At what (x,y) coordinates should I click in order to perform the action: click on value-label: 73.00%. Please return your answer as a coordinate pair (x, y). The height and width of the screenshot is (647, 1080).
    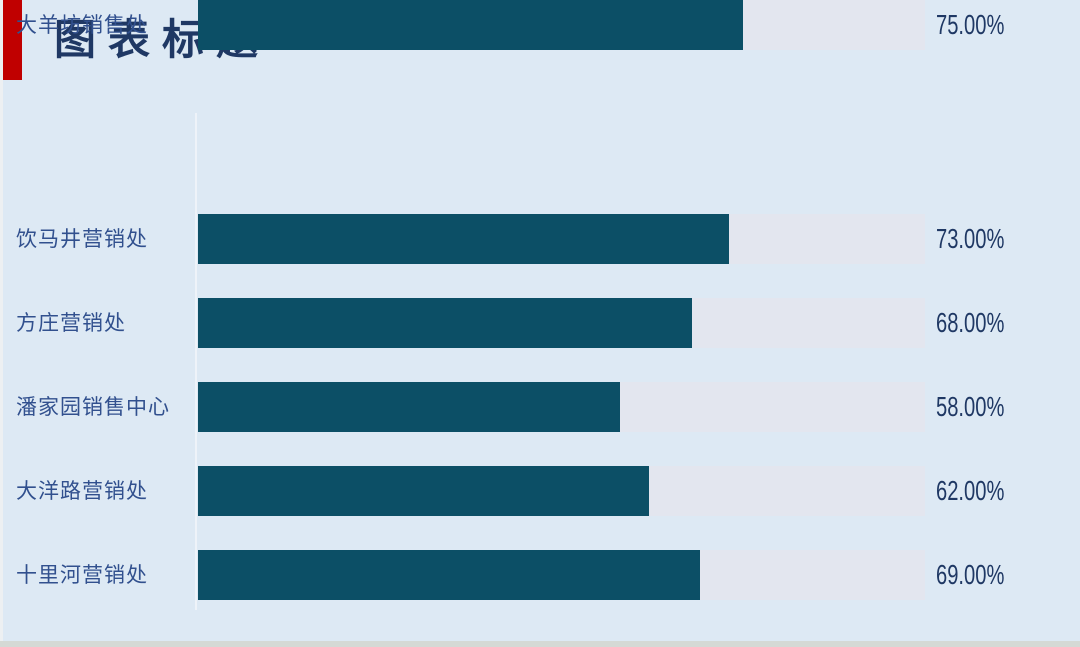
    Looking at the image, I should click on (970, 238).